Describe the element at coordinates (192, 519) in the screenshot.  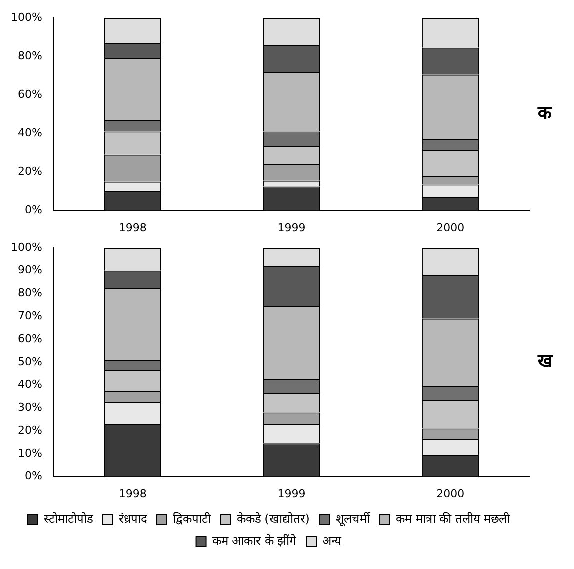
I see `legend-label: द्विकपाटी` at that location.